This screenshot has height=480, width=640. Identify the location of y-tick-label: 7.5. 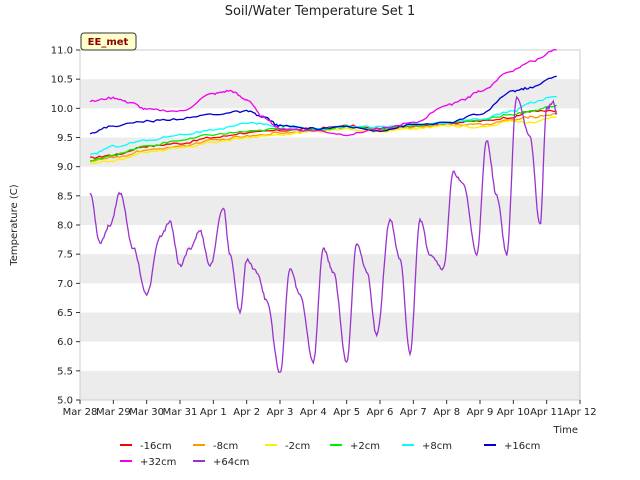
(65, 255).